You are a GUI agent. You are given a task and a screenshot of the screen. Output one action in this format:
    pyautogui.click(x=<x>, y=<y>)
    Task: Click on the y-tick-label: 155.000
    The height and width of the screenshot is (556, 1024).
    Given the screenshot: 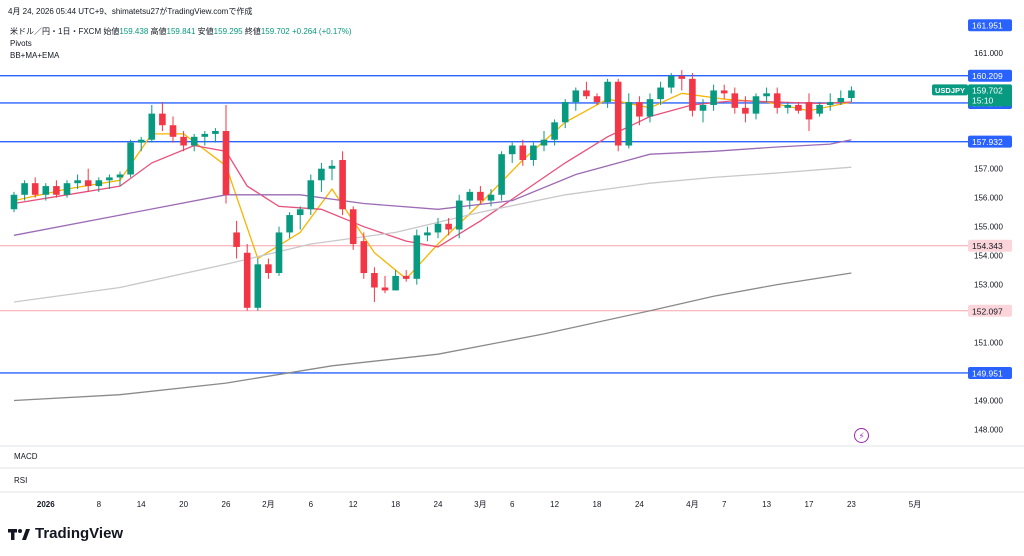 What is the action you would take?
    pyautogui.click(x=988, y=227)
    